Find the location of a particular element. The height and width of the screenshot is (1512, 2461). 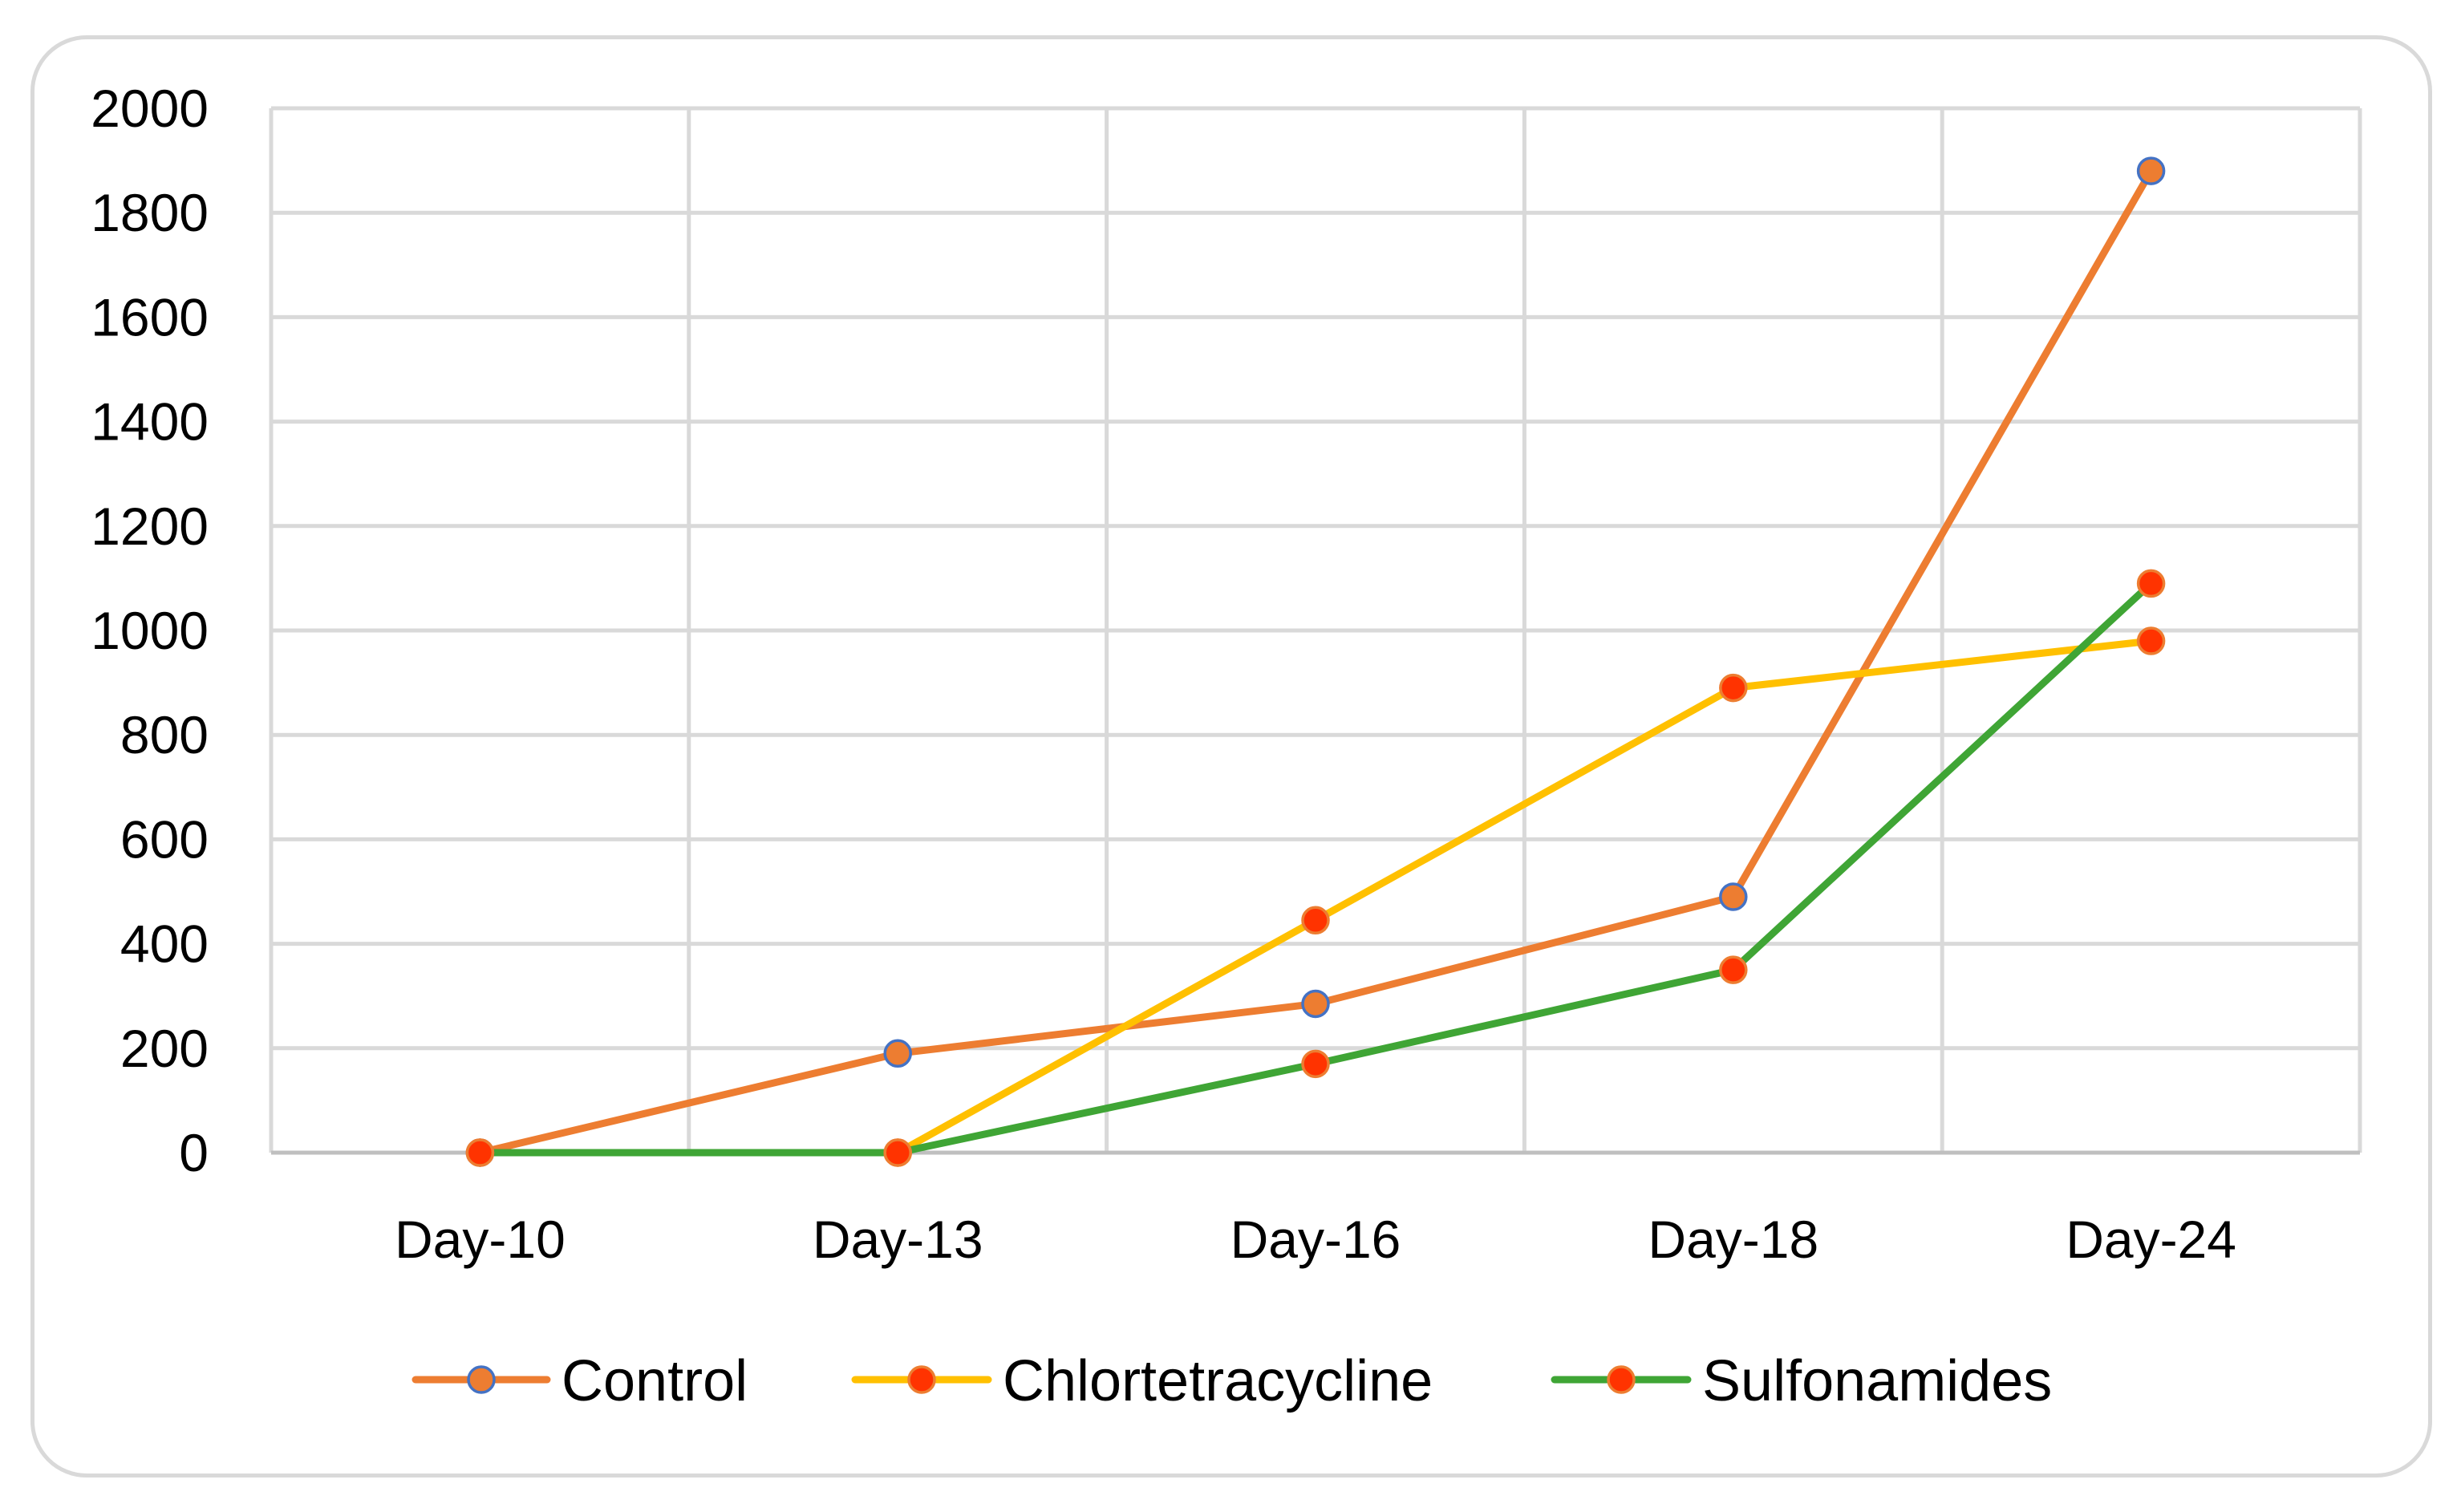

legend-label: Sulfonamides is located at coordinates (1877, 1381).